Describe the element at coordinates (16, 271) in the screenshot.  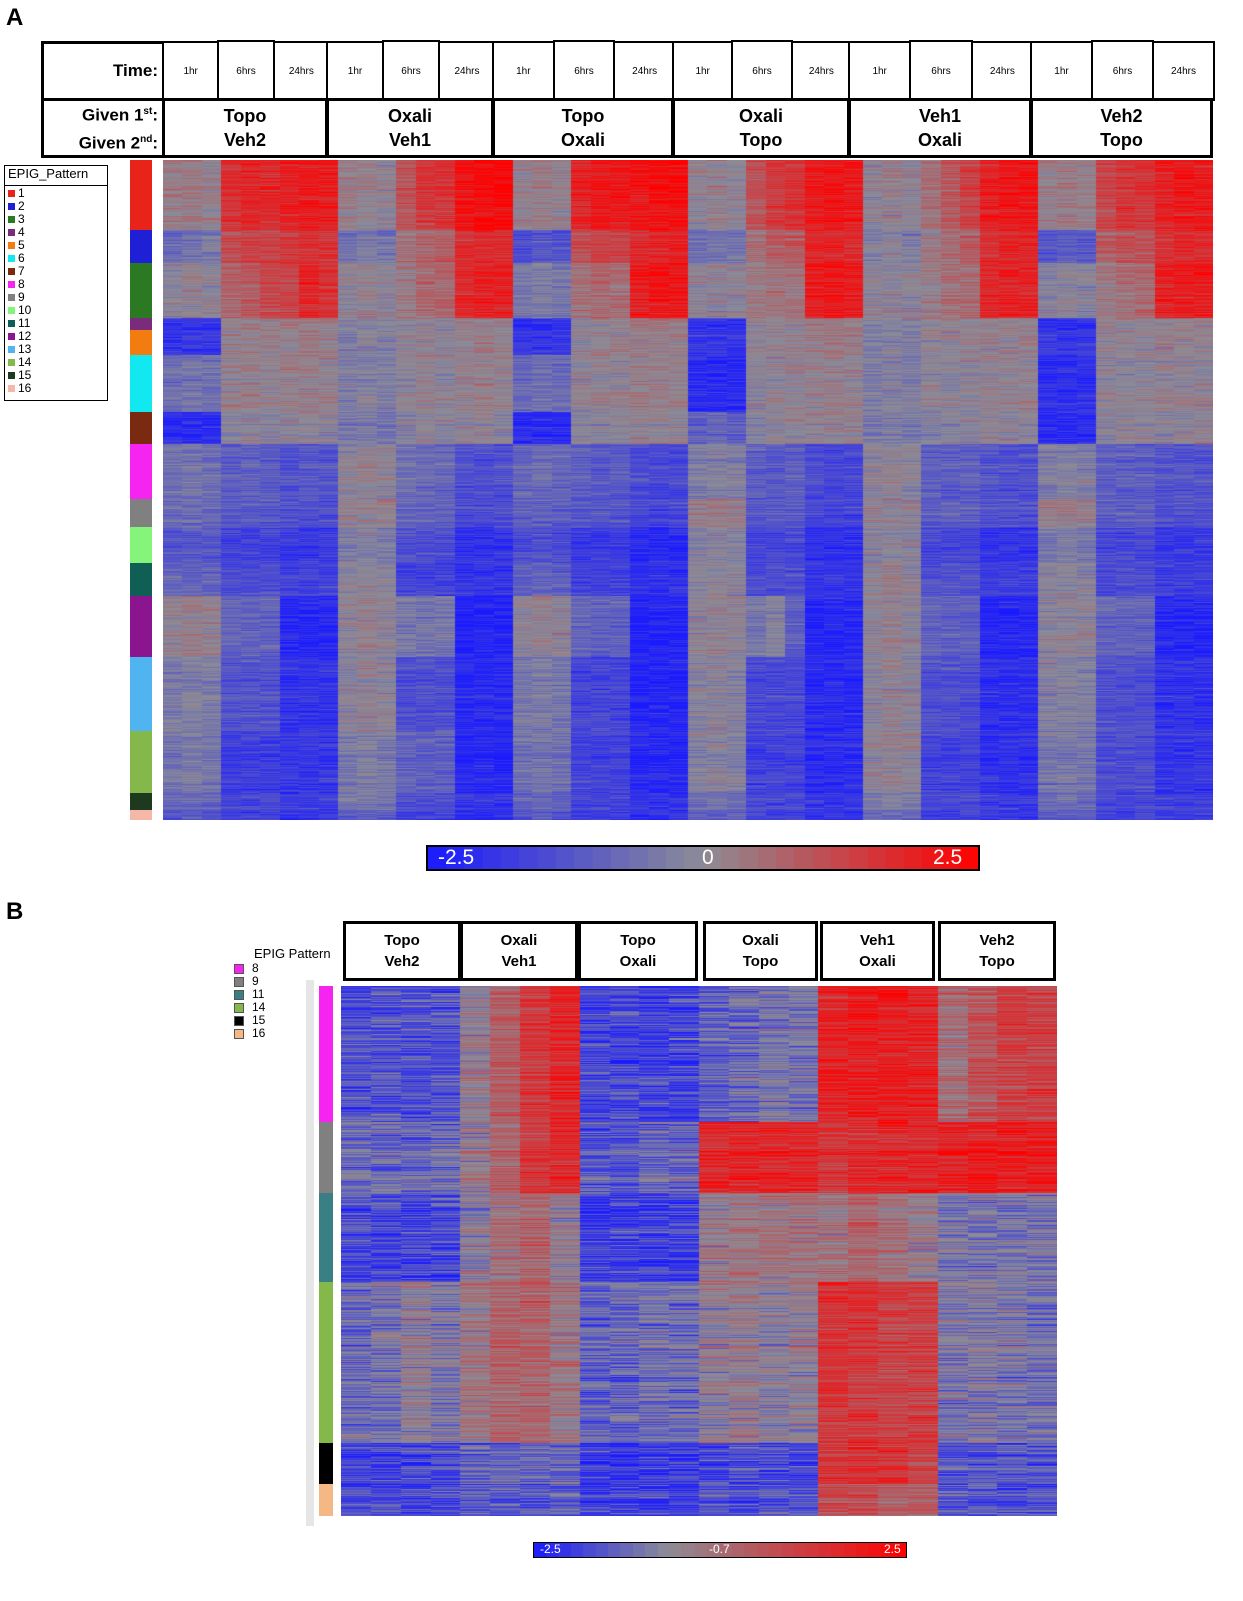
I see `legend-item: 7` at that location.